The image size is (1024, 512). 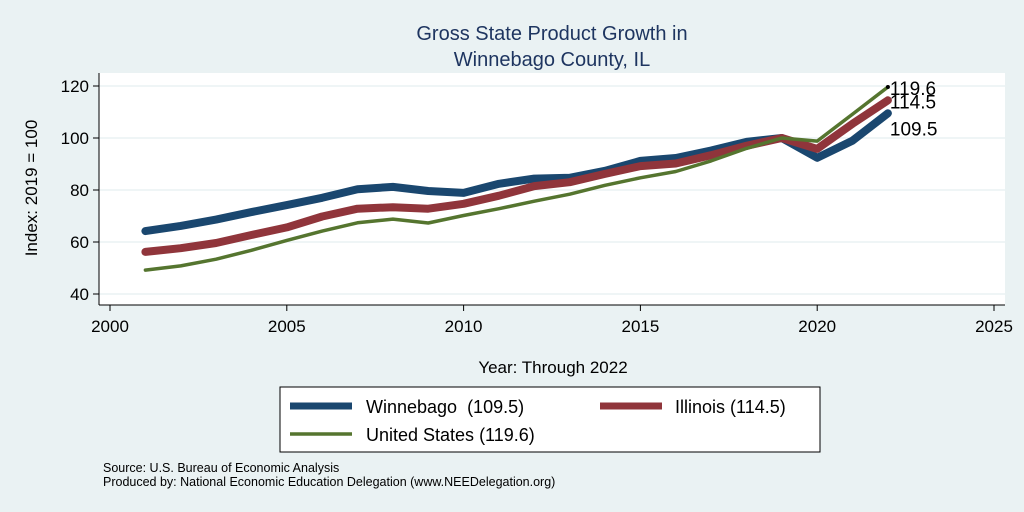 I want to click on legend-label-winnebago: Winnebago (109.5), so click(x=445, y=407).